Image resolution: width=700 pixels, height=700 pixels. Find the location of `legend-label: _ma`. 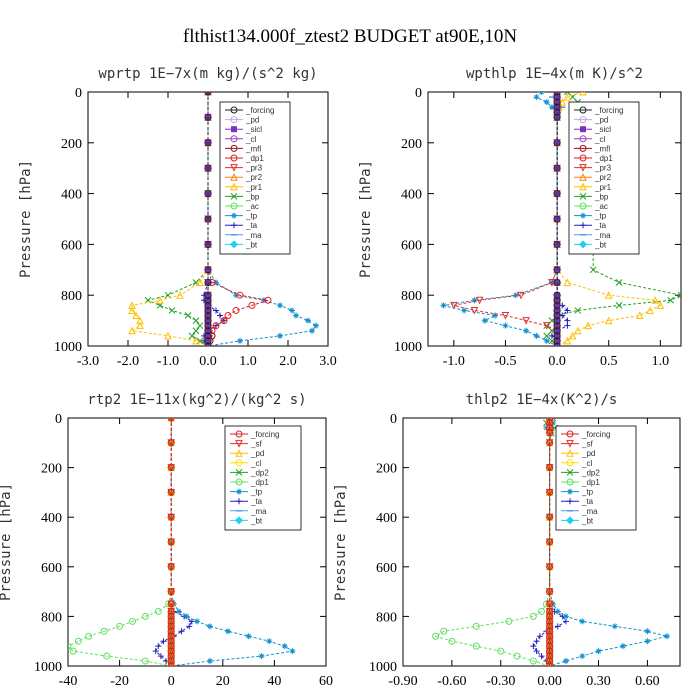

legend-label: _ma is located at coordinates (253, 235).